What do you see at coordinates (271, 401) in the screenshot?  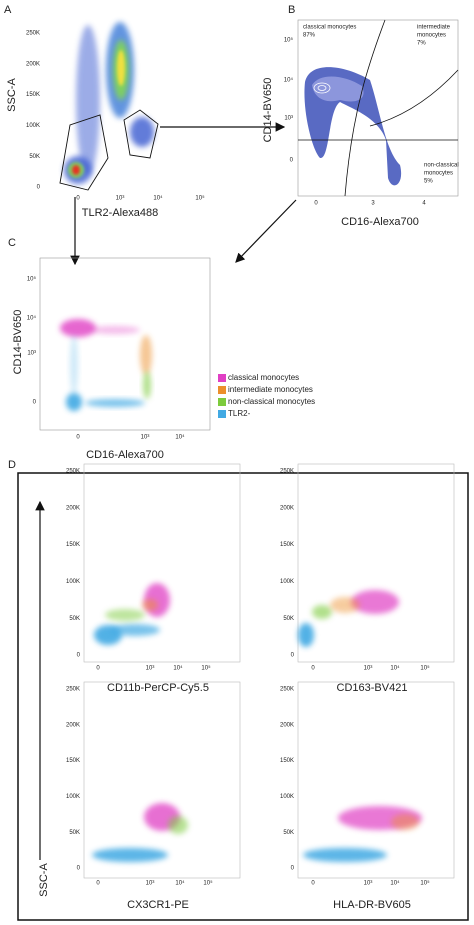 I see `legend-label: non-classical monocytes` at bounding box center [271, 401].